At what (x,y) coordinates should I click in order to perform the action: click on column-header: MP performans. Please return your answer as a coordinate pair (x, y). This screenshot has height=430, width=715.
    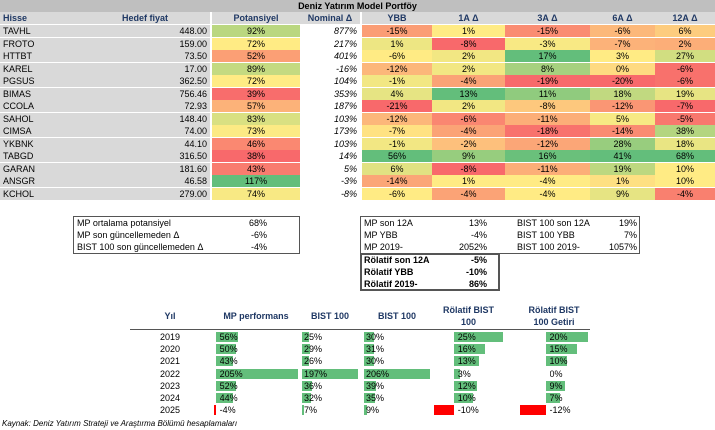
    Looking at the image, I should click on (256, 316).